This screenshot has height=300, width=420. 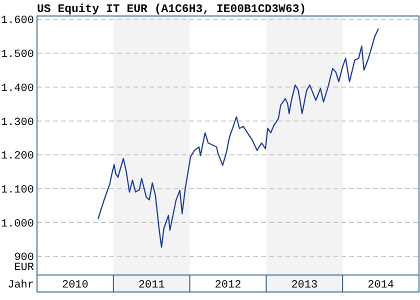 What do you see at coordinates (381, 285) in the screenshot?
I see `x-tick-label: 2014` at bounding box center [381, 285].